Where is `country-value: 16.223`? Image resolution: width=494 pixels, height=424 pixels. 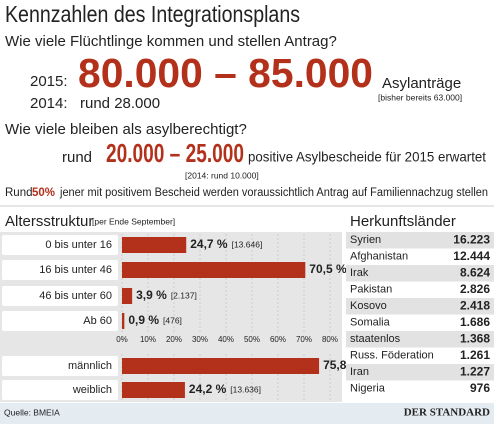 country-value: 16.223 is located at coordinates (471, 239).